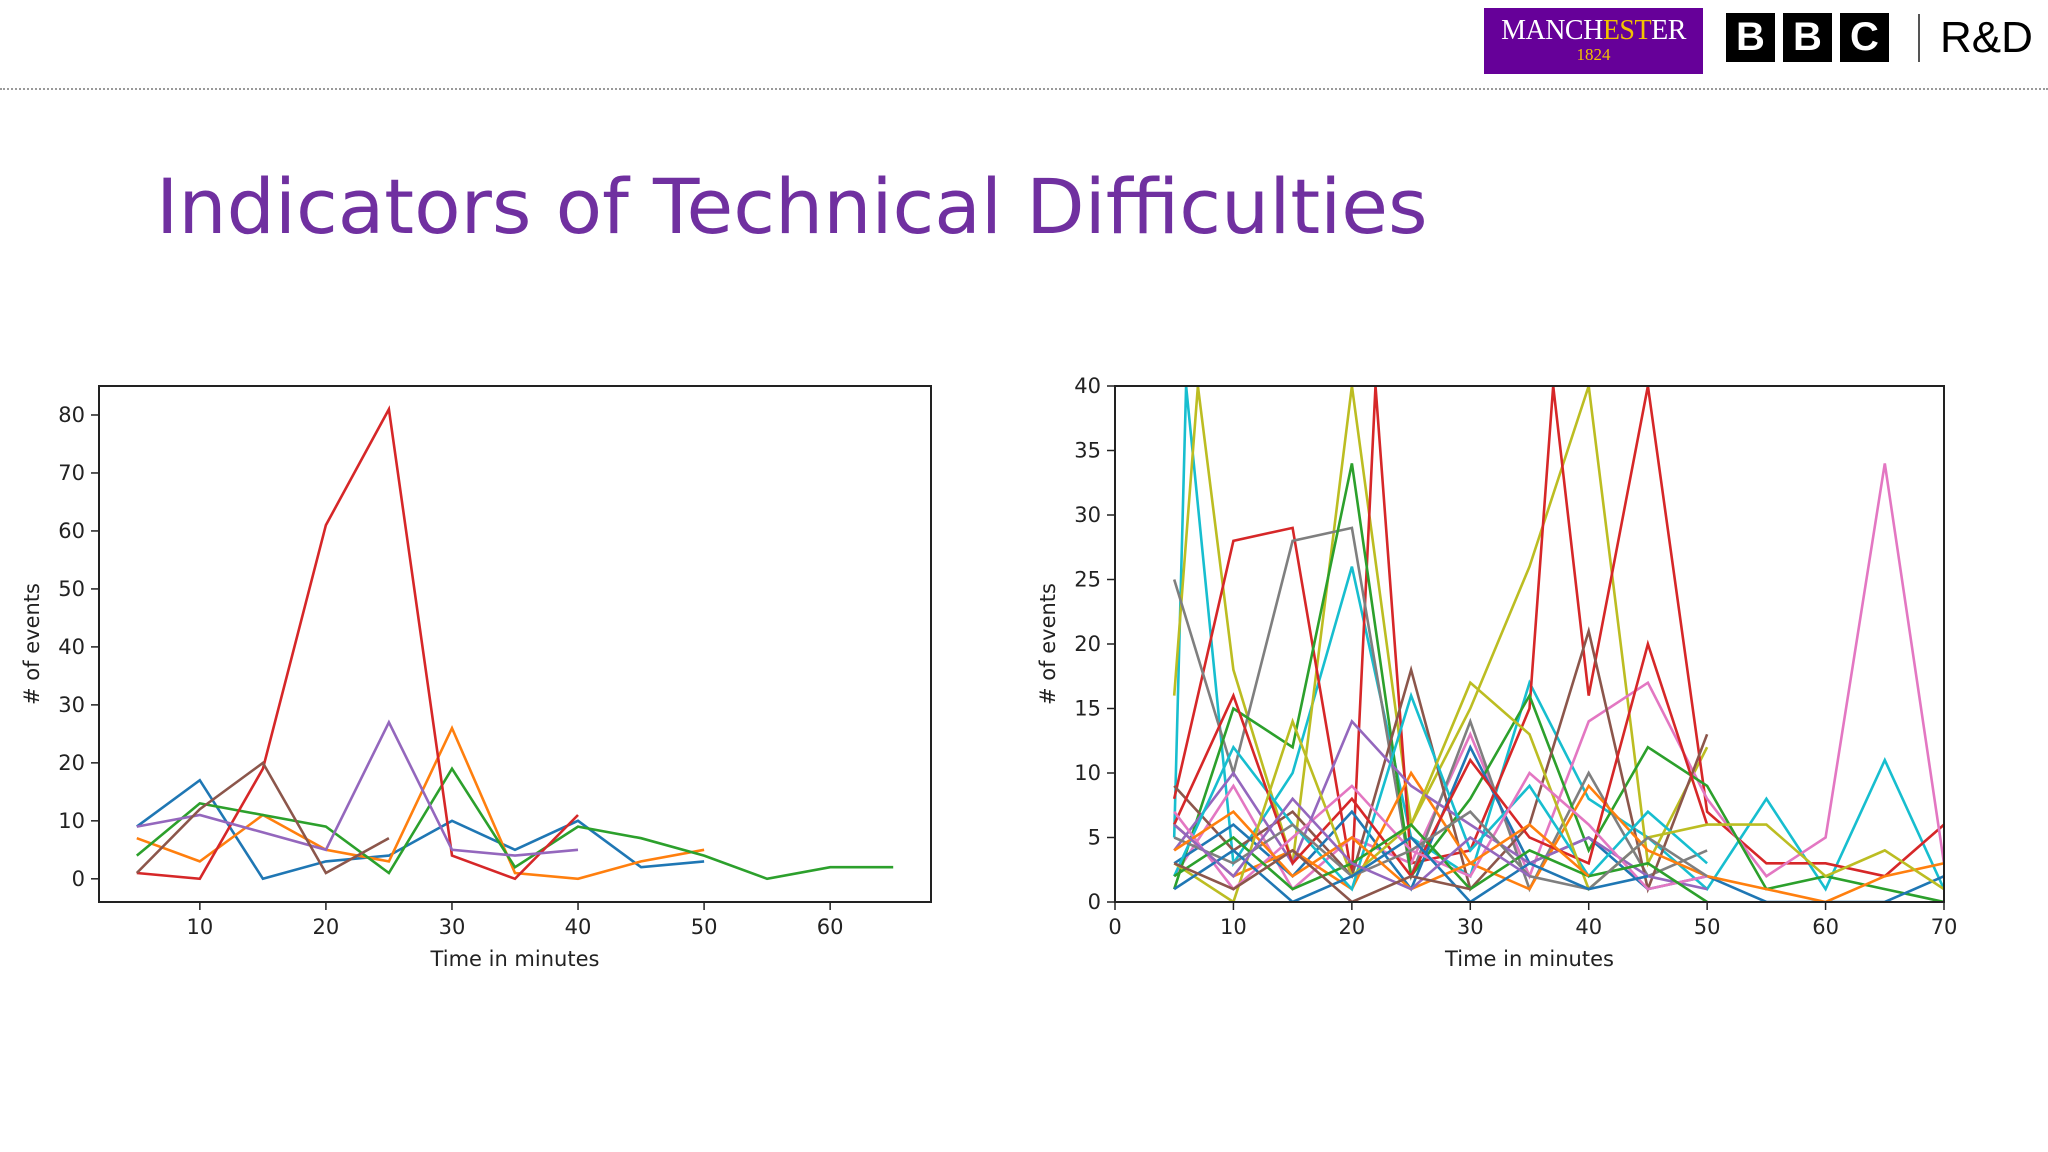 The height and width of the screenshot is (1152, 2048). What do you see at coordinates (1094, 838) in the screenshot?
I see `y-tick-label: 5` at bounding box center [1094, 838].